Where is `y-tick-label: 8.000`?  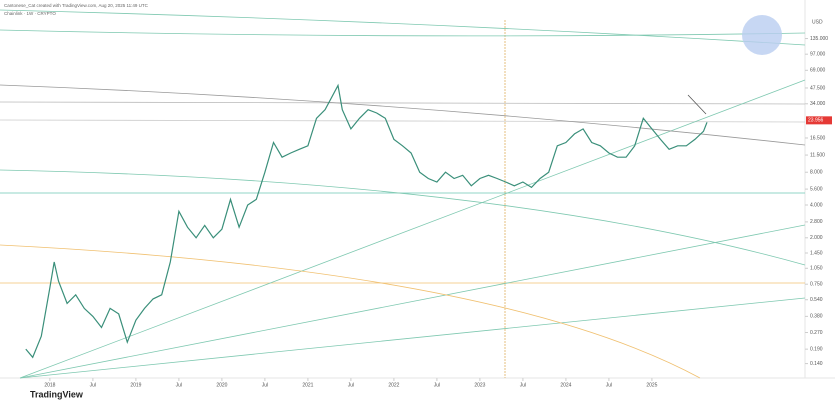
y-tick-label: 8.000 is located at coordinates (816, 173).